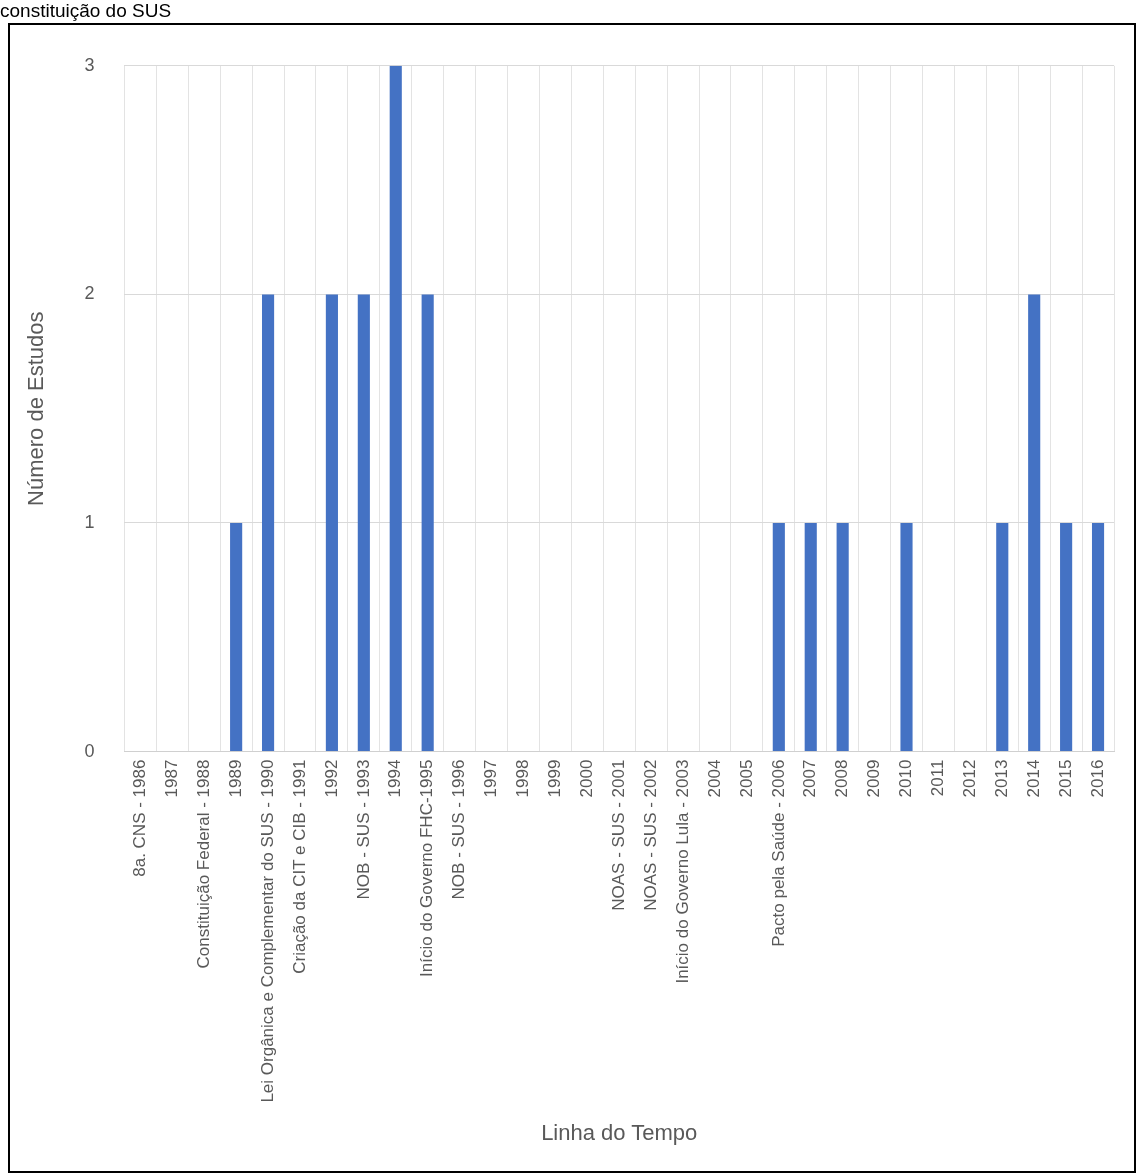  Describe the element at coordinates (523, 778) in the screenshot. I see `x-tick-label: 1998` at that location.